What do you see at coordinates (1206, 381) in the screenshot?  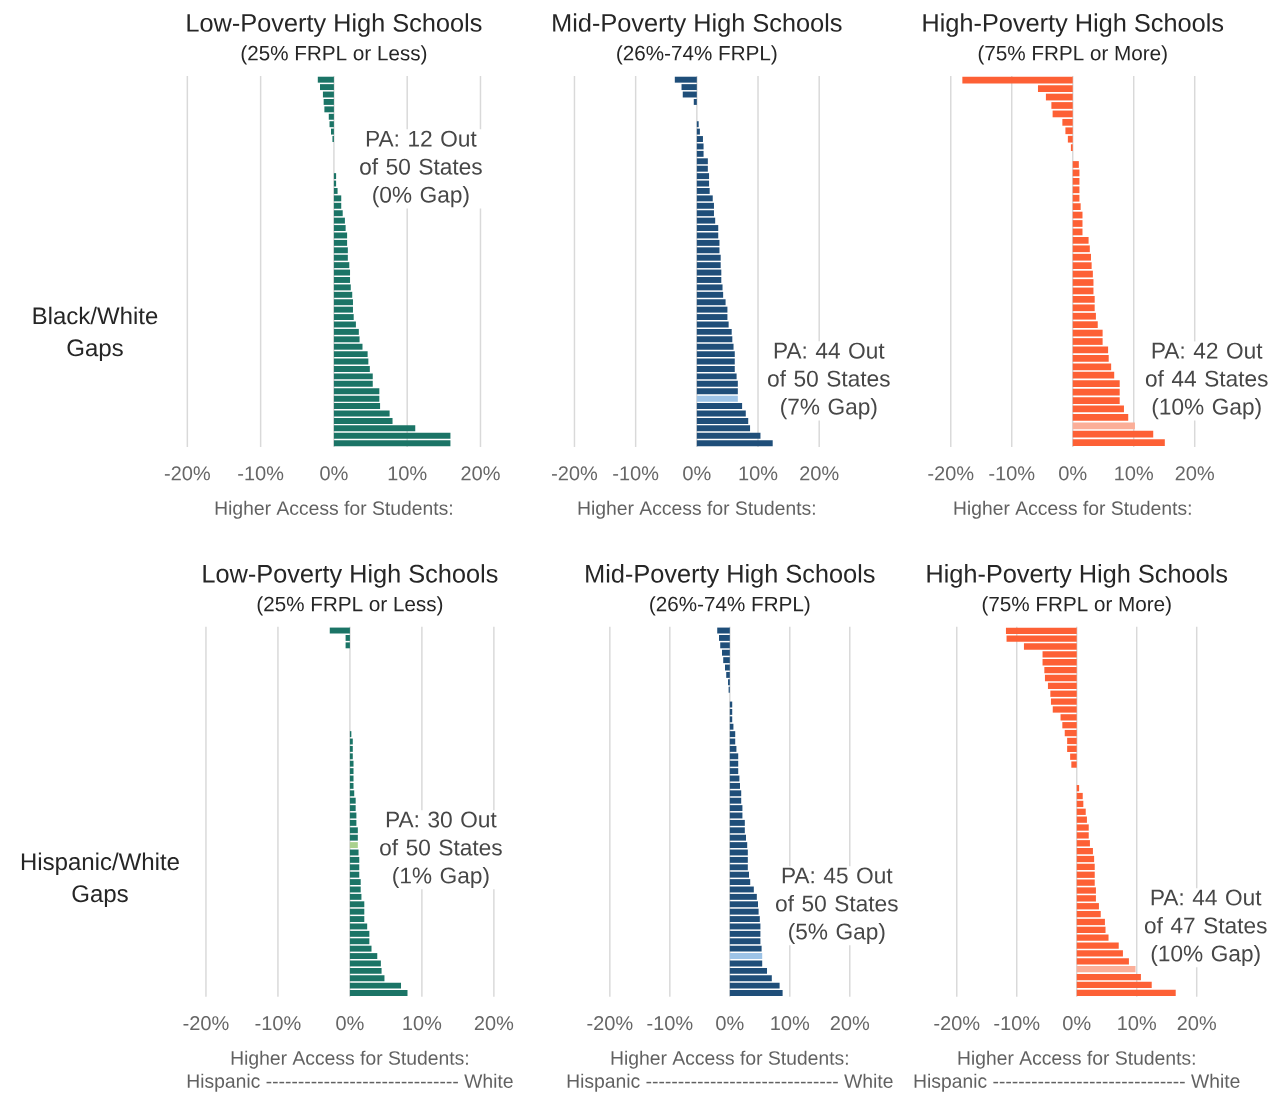 I see `annotation: PA: 42 Out of 44 States (10% Gap)` at bounding box center [1206, 381].